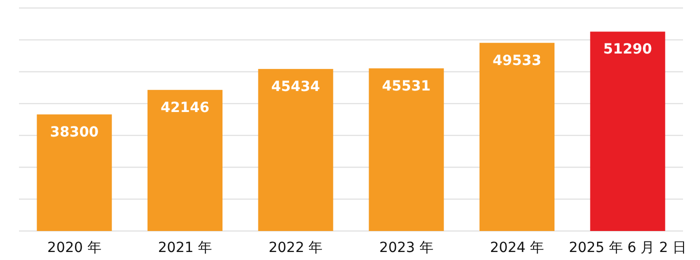 The width and height of the screenshot is (700, 260). What do you see at coordinates (74, 248) in the screenshot?
I see `x-tick-label: 2020 年` at bounding box center [74, 248].